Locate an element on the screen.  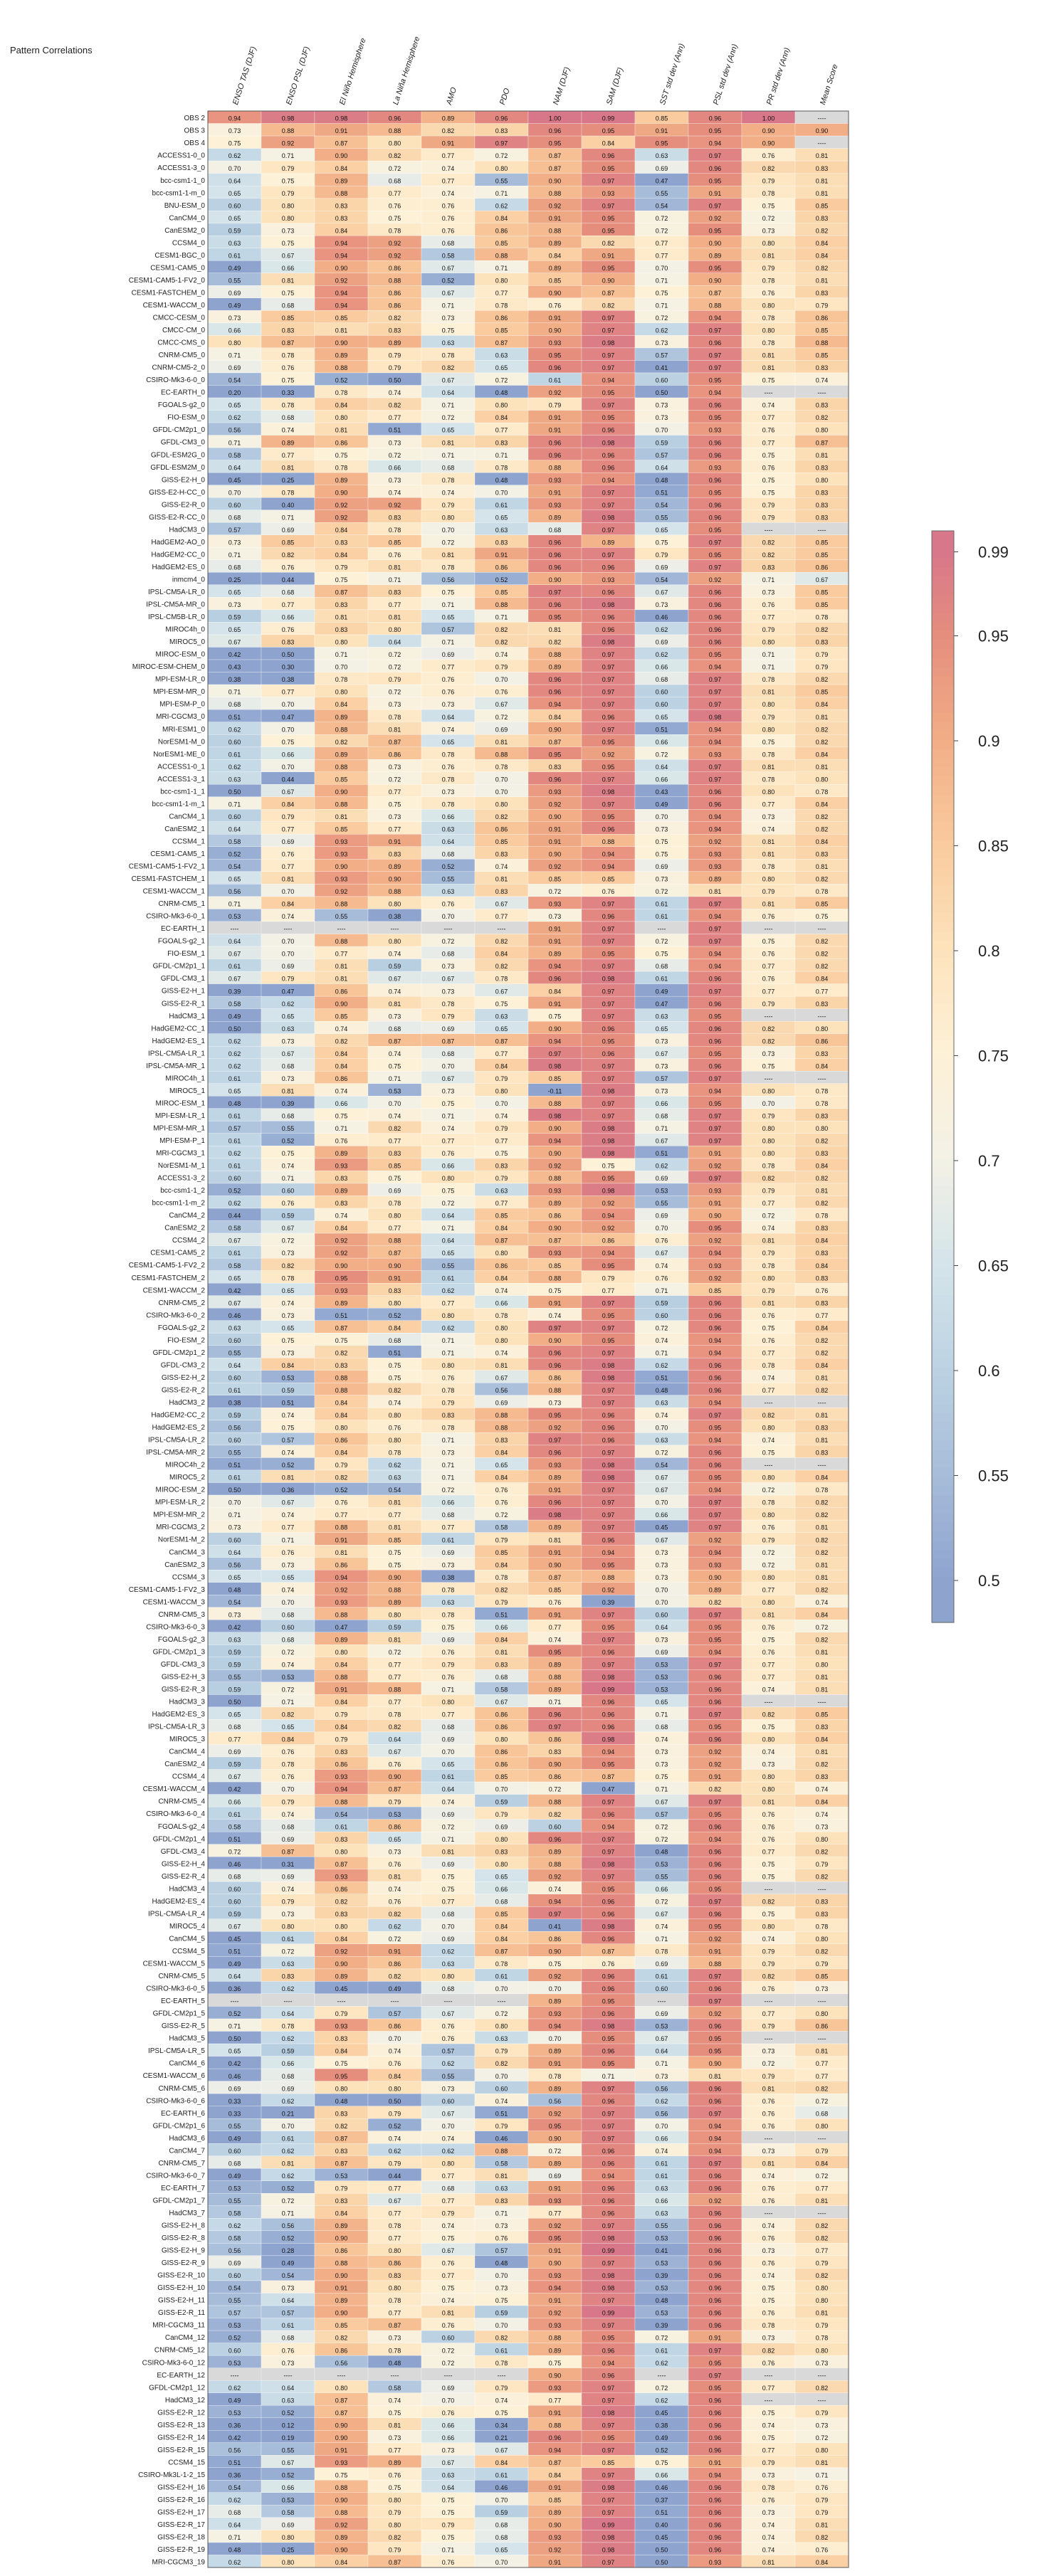
cell-value: 0.93 is located at coordinates (555, 792).